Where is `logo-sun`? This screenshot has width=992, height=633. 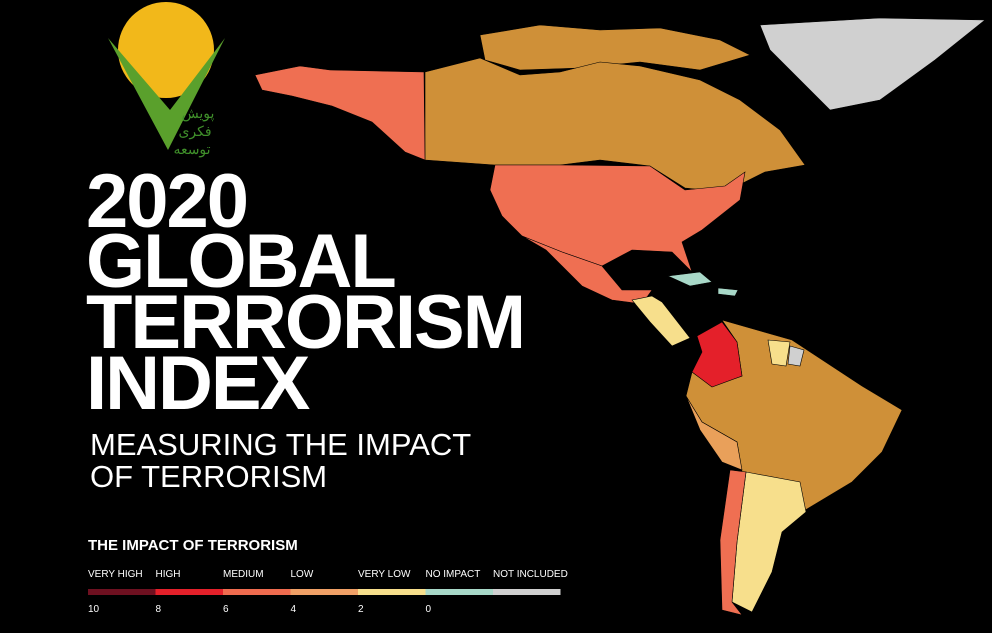 logo-sun is located at coordinates (166, 50).